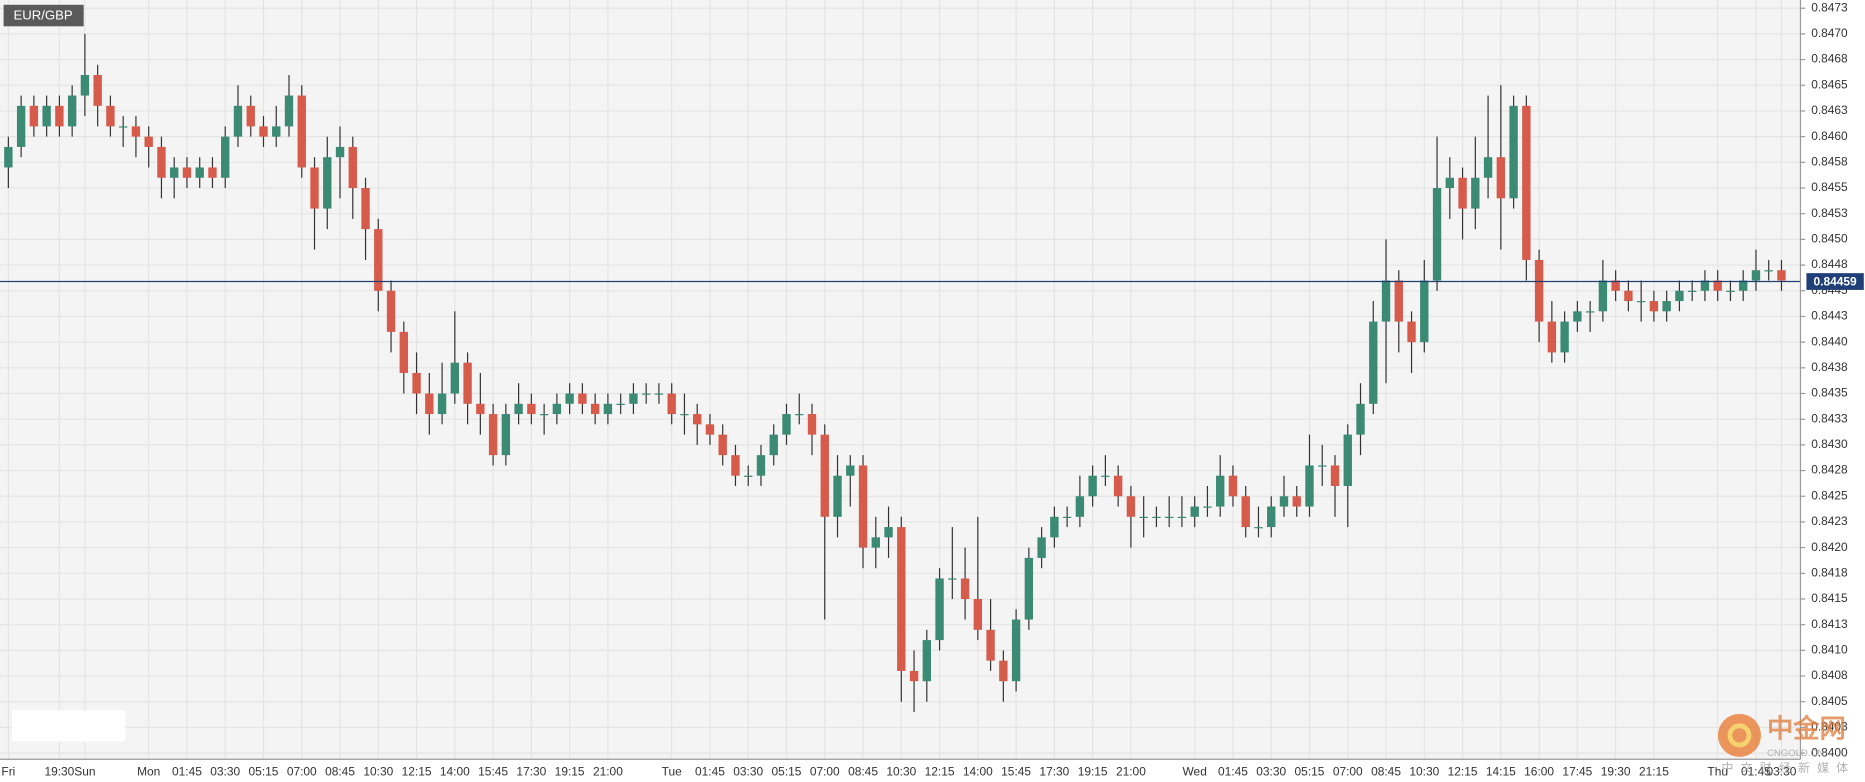 The width and height of the screenshot is (1865, 782). I want to click on x-tick-label: 08:45, so click(340, 772).